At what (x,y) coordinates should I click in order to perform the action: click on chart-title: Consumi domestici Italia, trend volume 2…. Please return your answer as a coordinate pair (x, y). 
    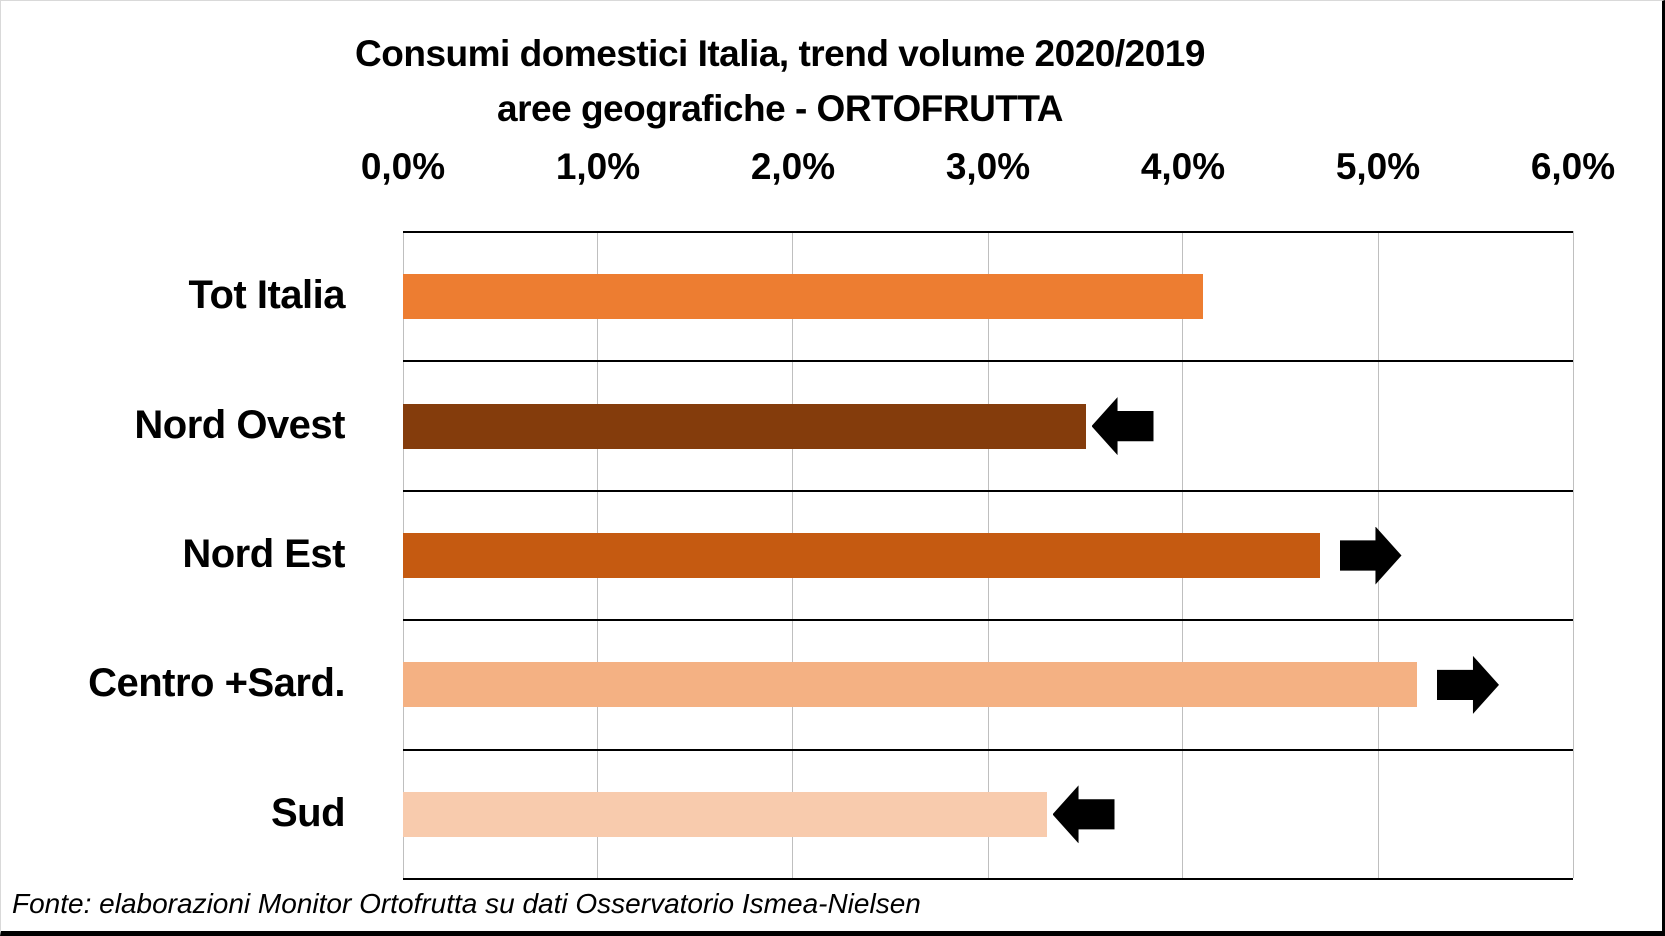
    Looking at the image, I should click on (780, 81).